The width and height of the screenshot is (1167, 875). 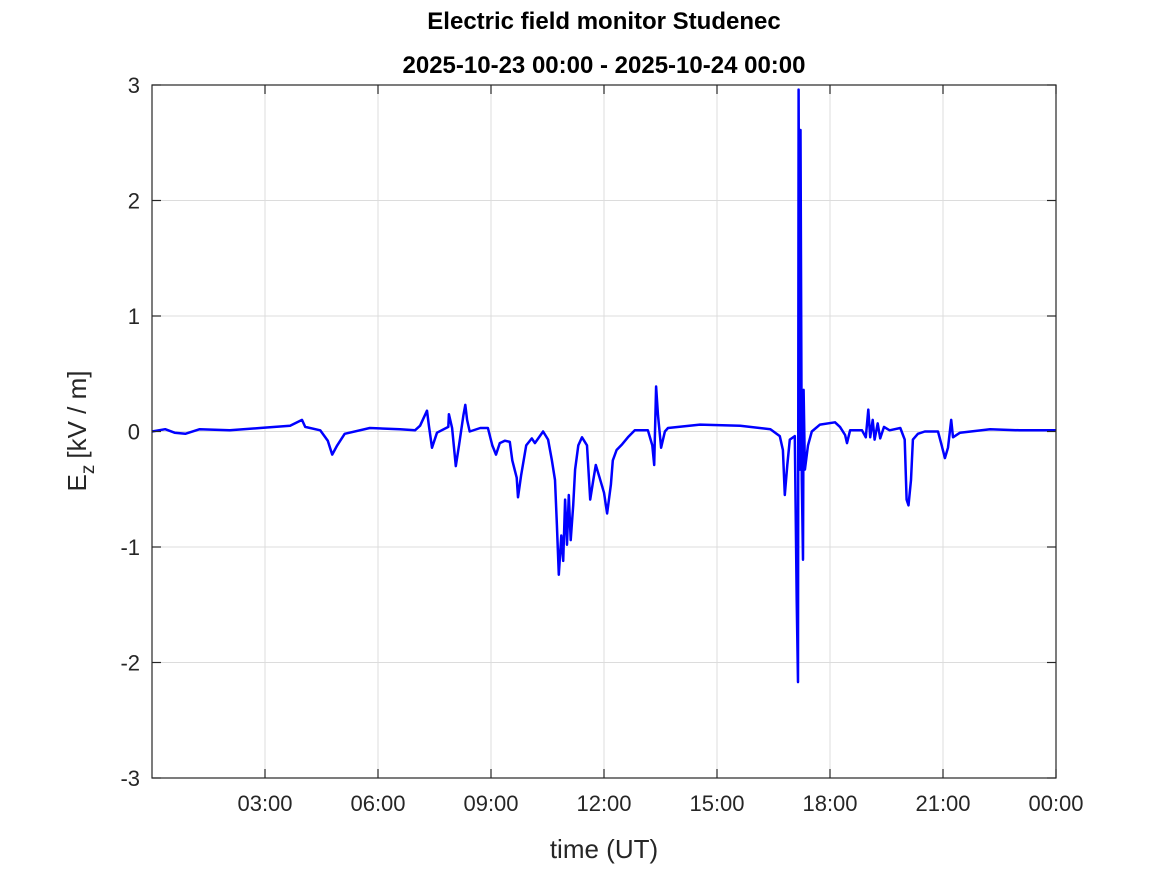 What do you see at coordinates (134, 201) in the screenshot?
I see `y-tick-label: 2` at bounding box center [134, 201].